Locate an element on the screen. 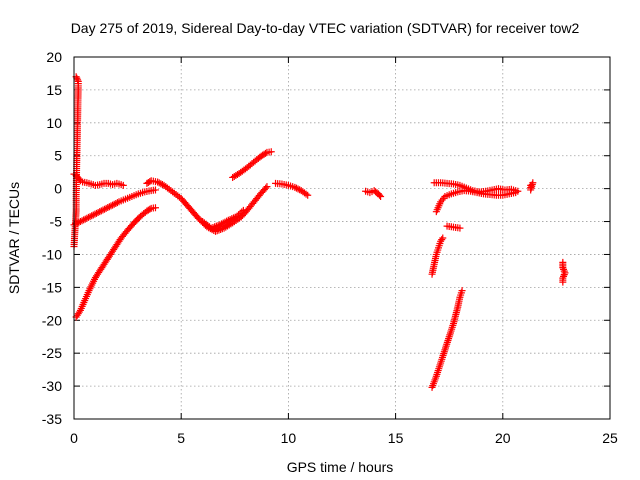 The height and width of the screenshot is (480, 640). y-tick-label: -10 is located at coordinates (52, 254).